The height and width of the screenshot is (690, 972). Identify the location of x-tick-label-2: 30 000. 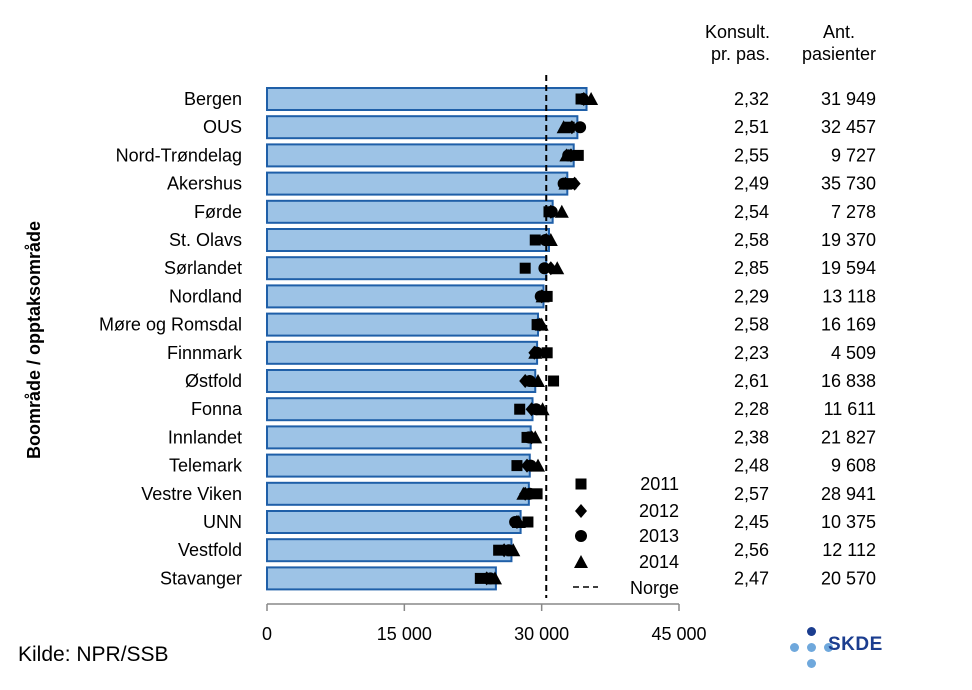
(541, 634).